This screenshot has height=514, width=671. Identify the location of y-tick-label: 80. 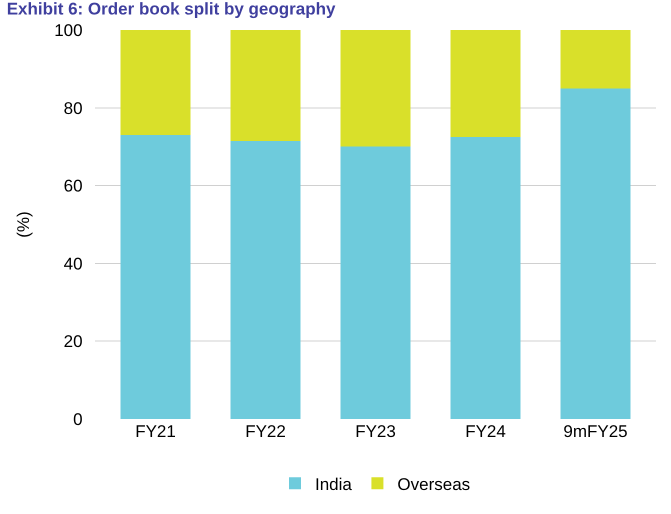
(73, 108).